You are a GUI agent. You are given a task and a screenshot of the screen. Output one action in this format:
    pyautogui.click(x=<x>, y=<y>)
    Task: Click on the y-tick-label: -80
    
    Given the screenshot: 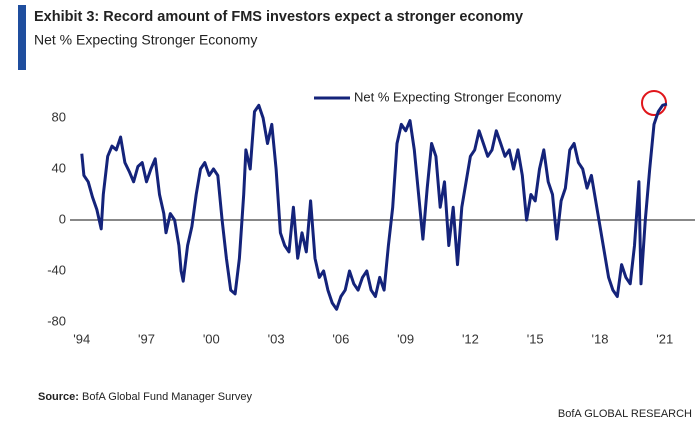 What is the action you would take?
    pyautogui.click(x=56, y=320)
    